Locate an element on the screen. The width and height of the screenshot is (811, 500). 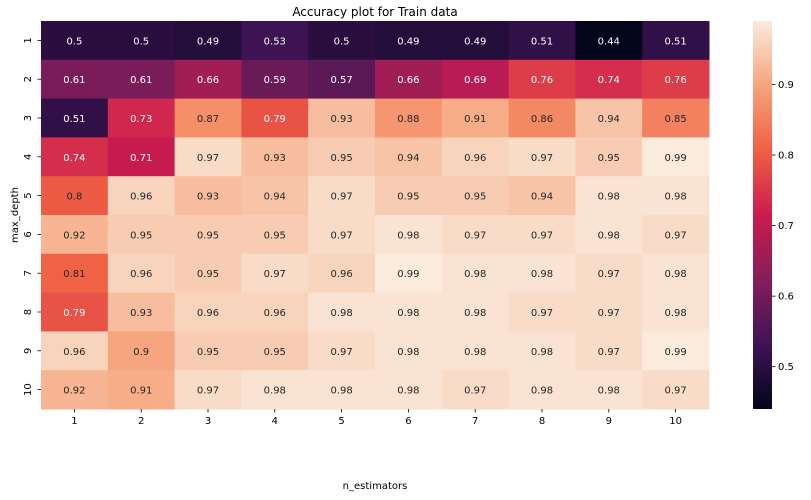
cell-value-label: 0.86 is located at coordinates (542, 119).